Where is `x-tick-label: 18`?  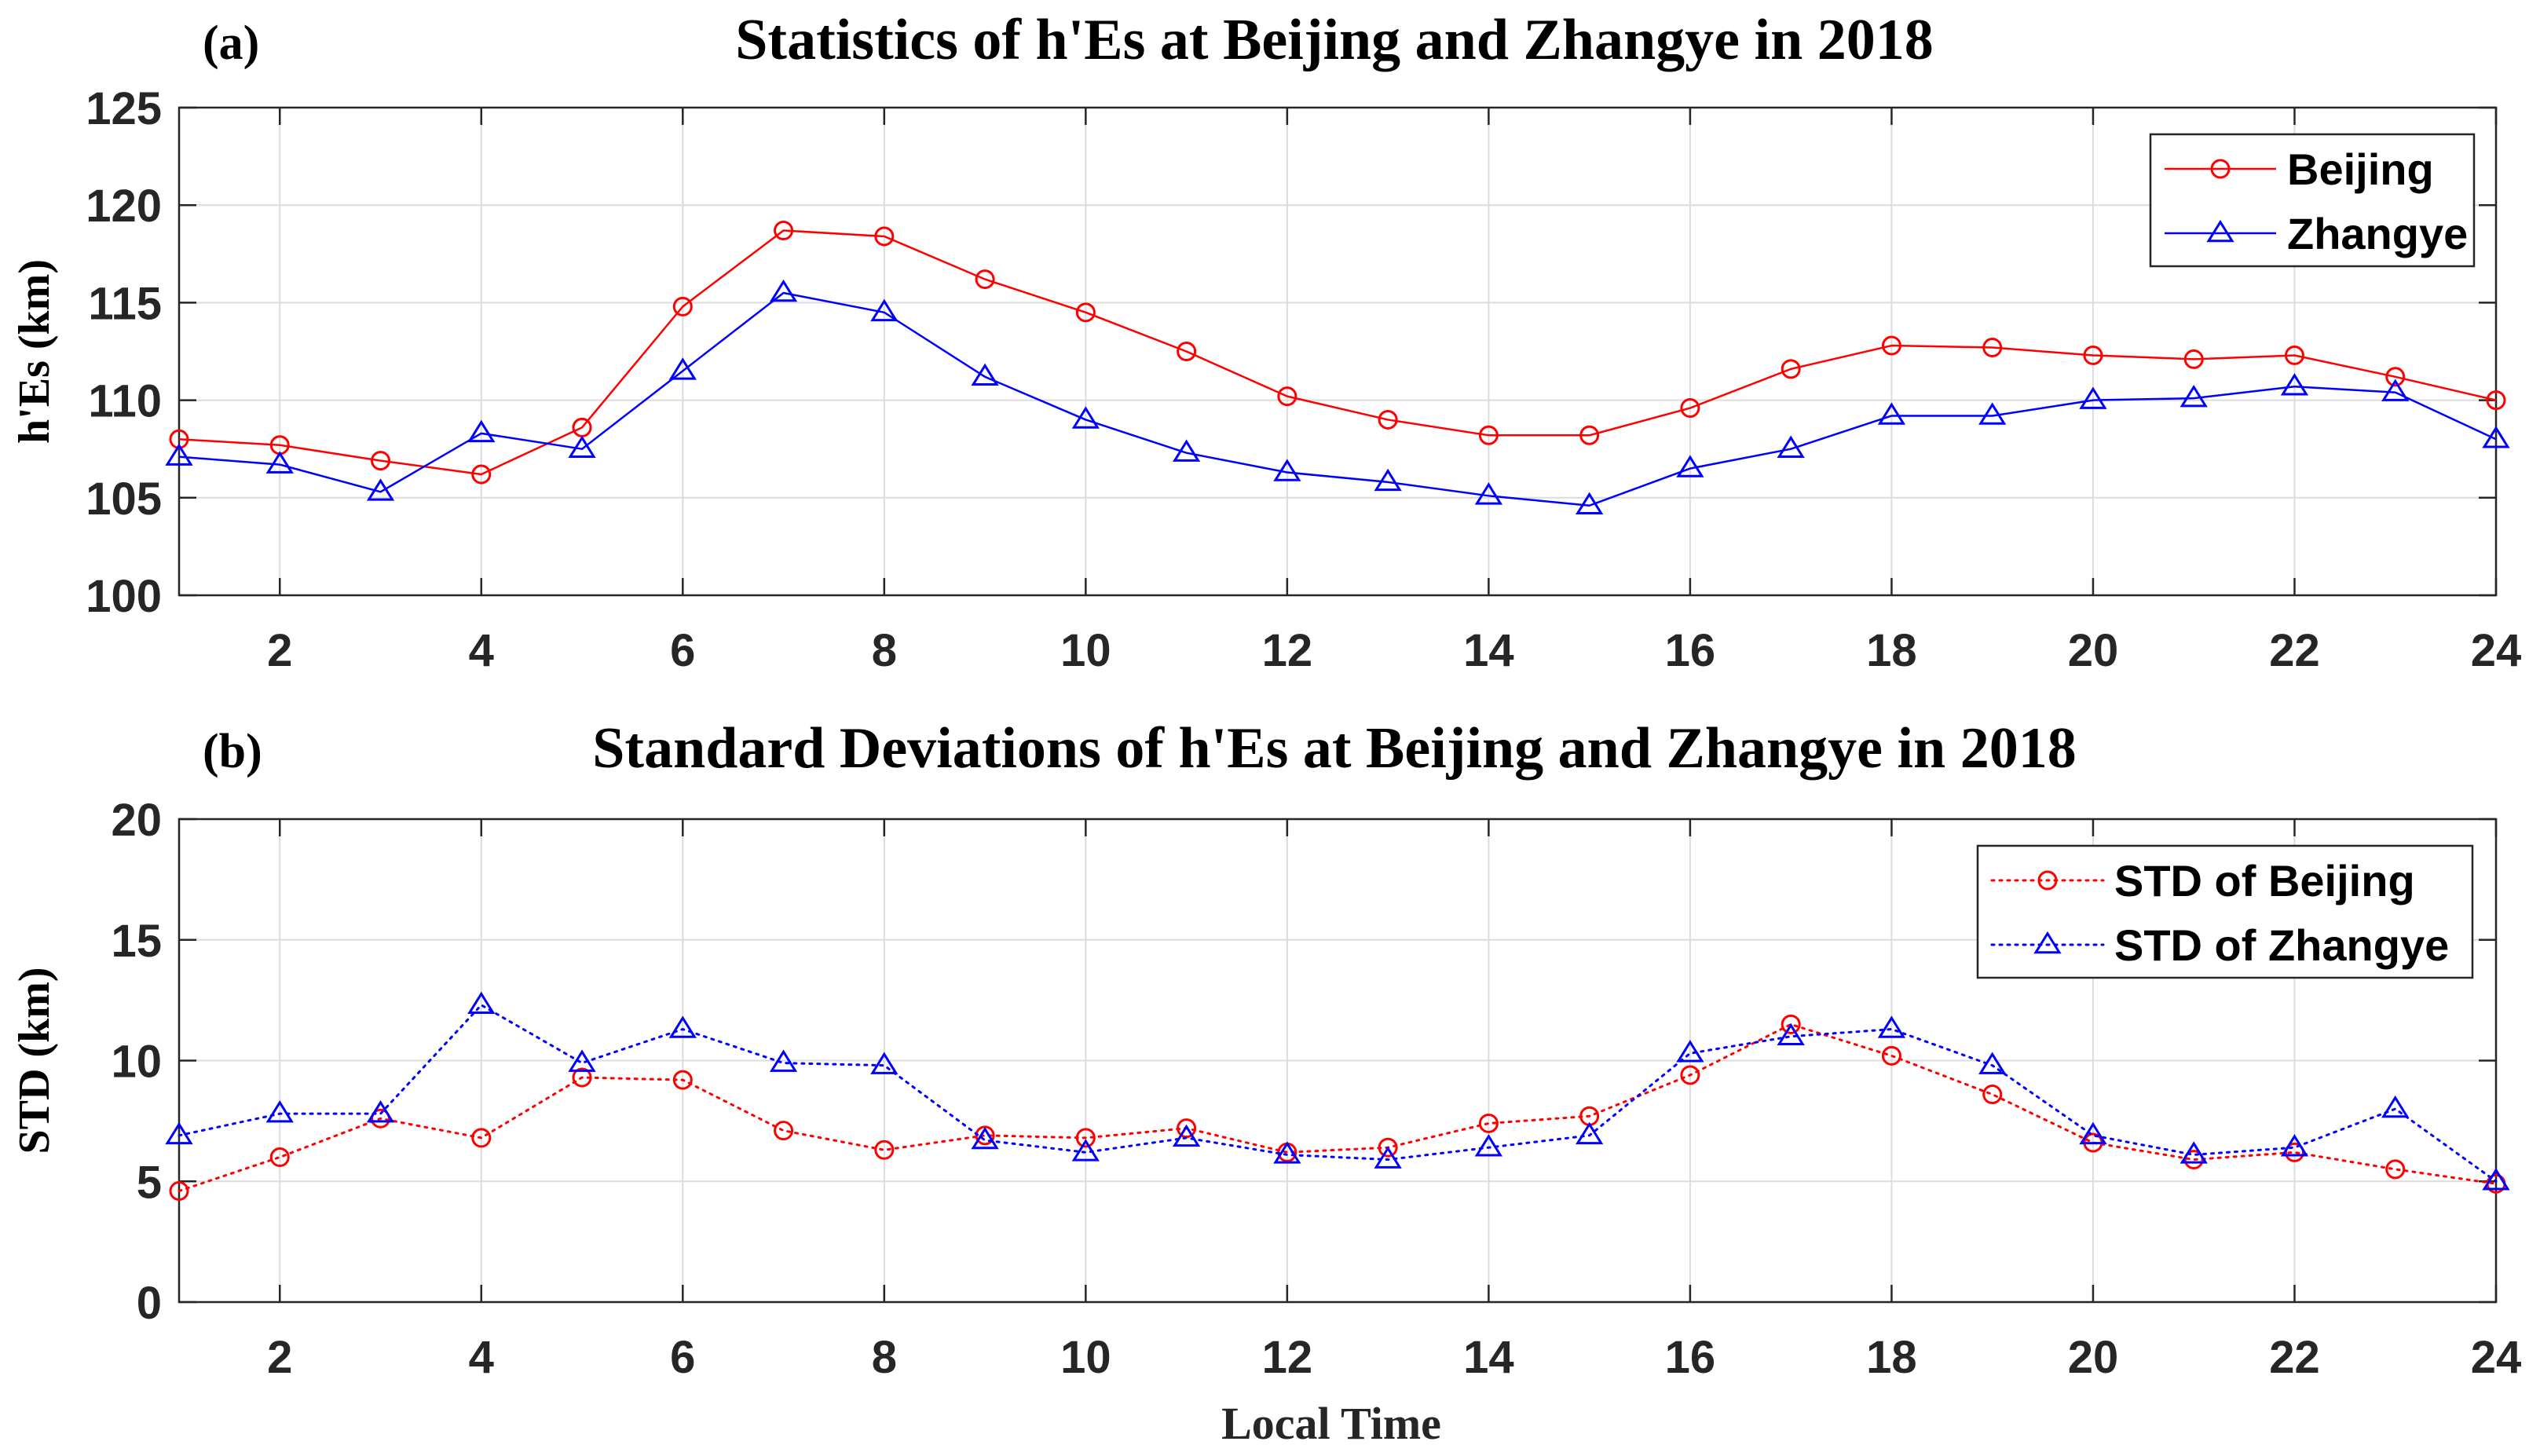 x-tick-label: 18 is located at coordinates (1891, 650).